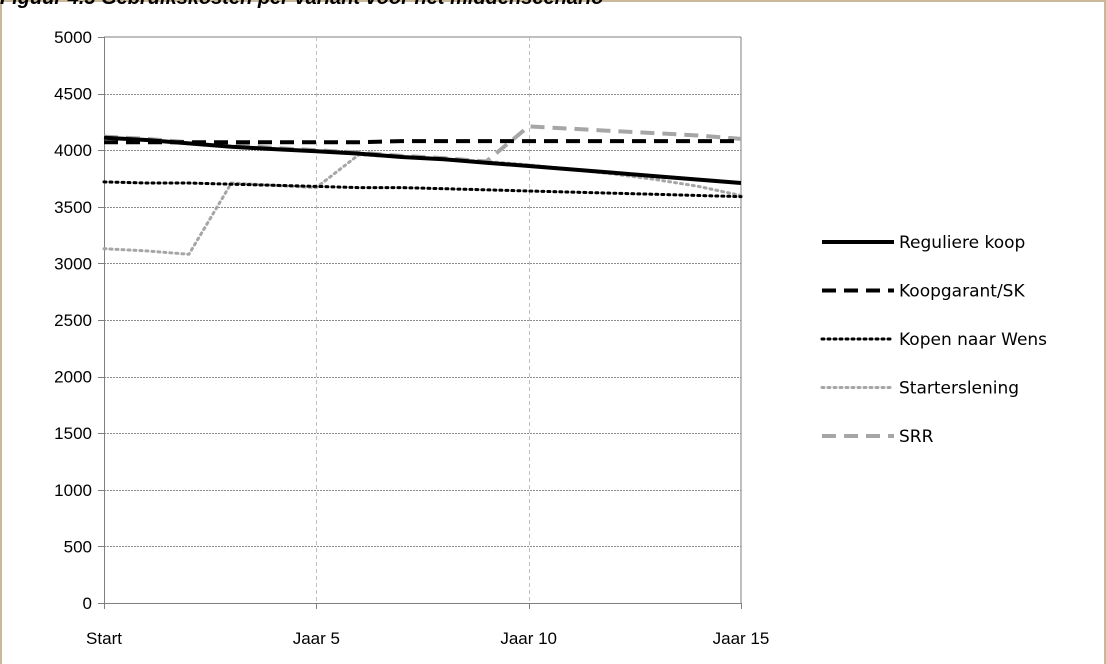 The height and width of the screenshot is (664, 1106). What do you see at coordinates (73, 263) in the screenshot?
I see `y-tick-label: 3000` at bounding box center [73, 263].